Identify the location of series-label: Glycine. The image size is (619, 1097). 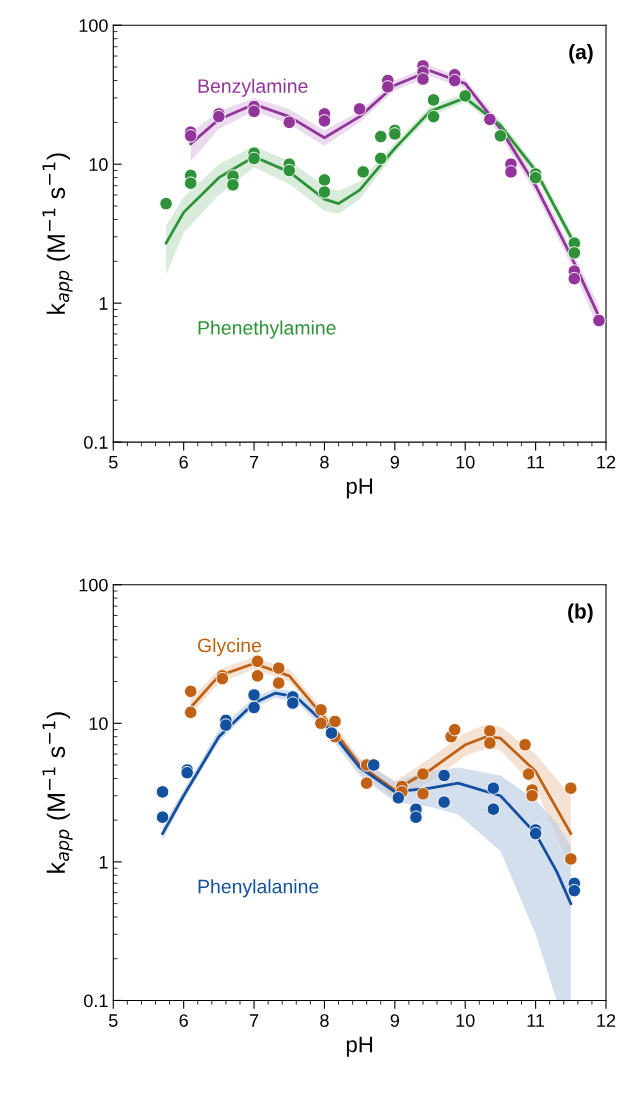
(230, 647).